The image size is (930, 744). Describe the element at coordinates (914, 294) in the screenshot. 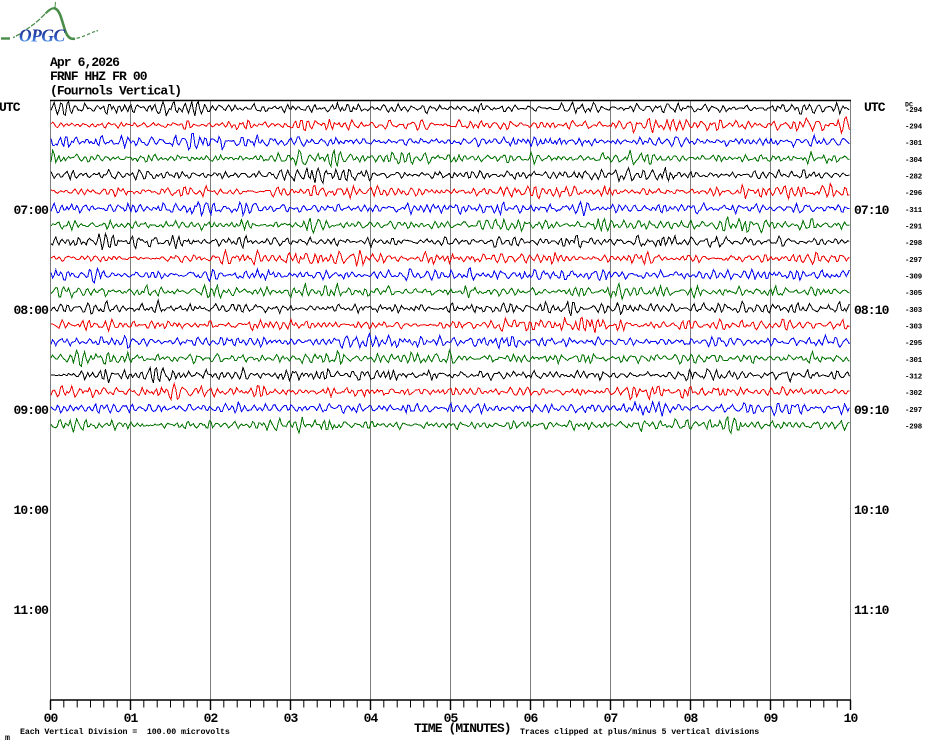

I see `svg-text: -305` at that location.